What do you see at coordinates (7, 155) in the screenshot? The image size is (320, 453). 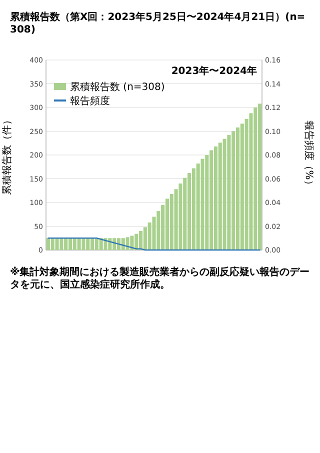 I see `y-axis-title: 累積報告数（件）` at bounding box center [7, 155].